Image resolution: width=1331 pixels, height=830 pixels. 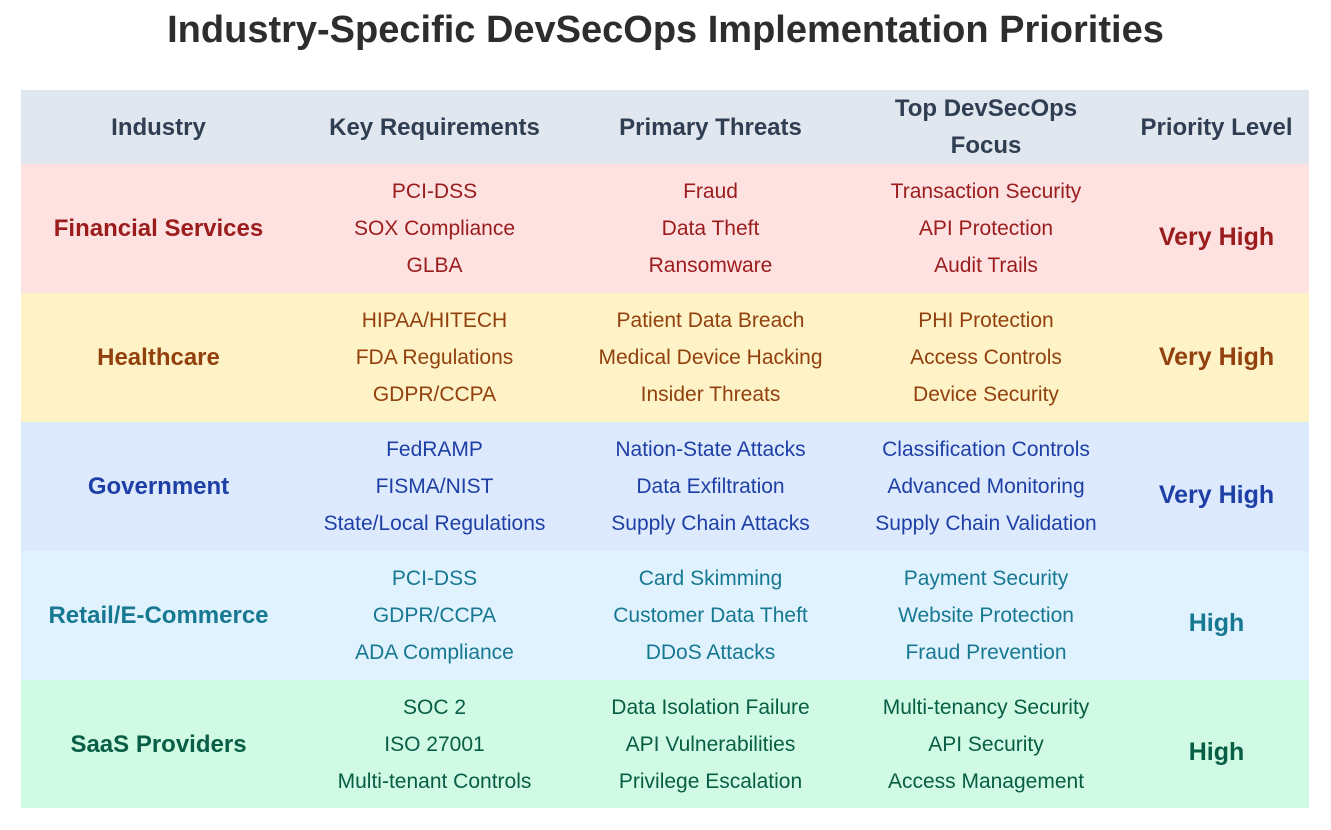 I want to click on threat-item: Privilege Escalation, so click(x=710, y=781).